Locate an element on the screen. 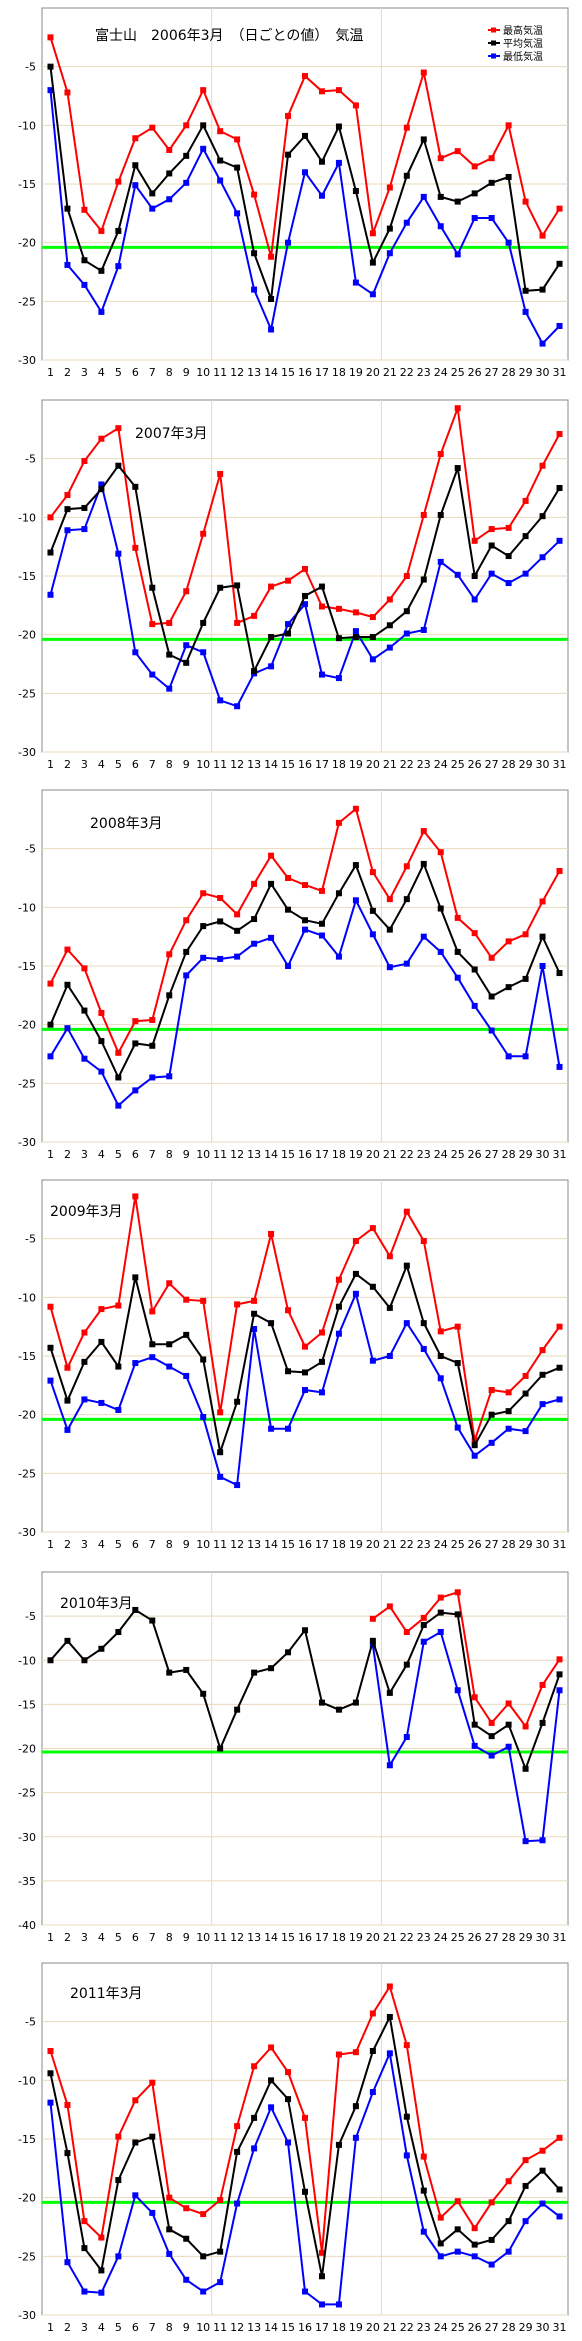  x-tick-label: 12 is located at coordinates (237, 2327).